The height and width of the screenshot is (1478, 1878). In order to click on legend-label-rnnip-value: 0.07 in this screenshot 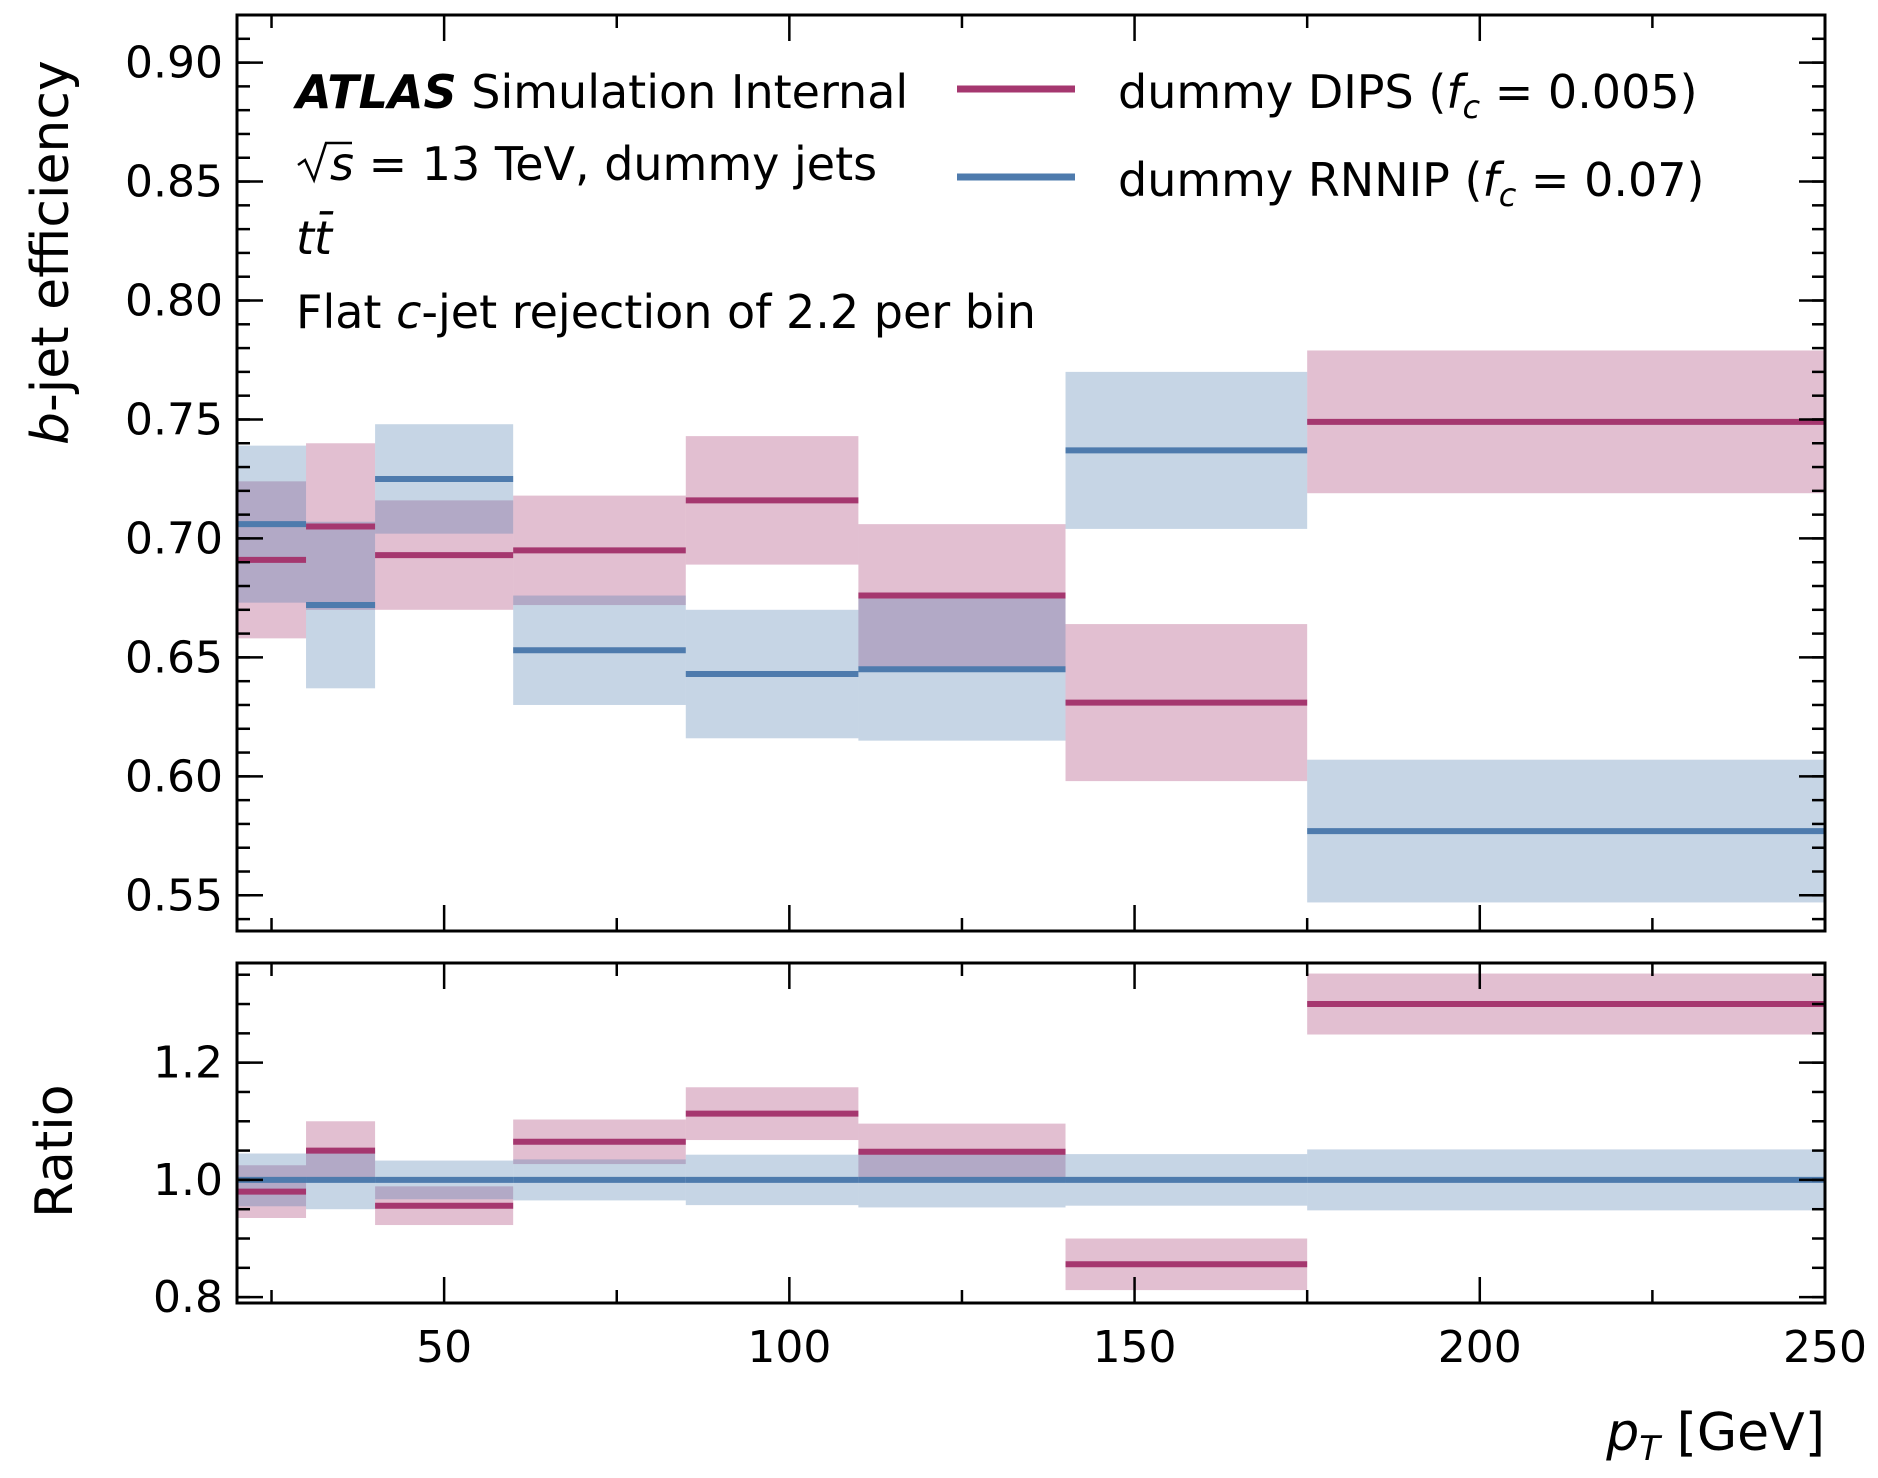, I will do `click(1635, 180)`.